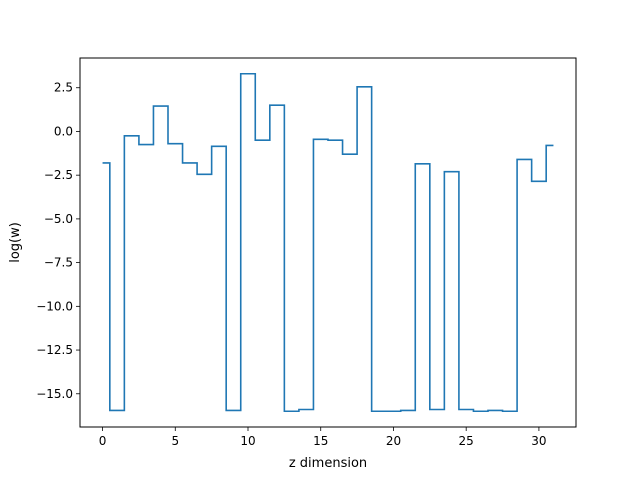  Describe the element at coordinates (538, 441) in the screenshot. I see `x-tick-label: 30` at that location.